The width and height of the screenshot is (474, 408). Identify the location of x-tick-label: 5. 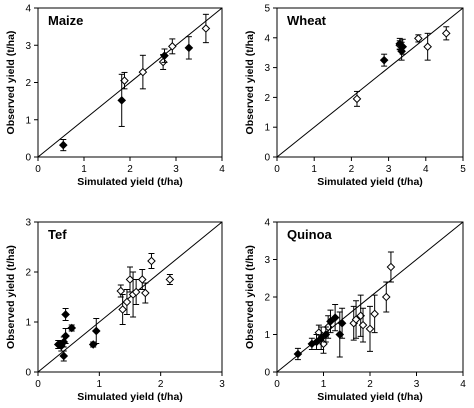
(463, 169).